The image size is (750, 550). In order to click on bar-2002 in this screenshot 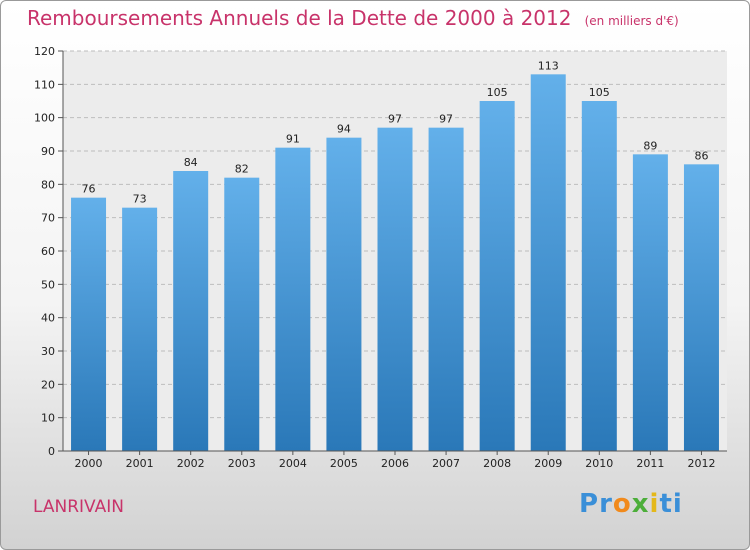, I will do `click(191, 311)`.